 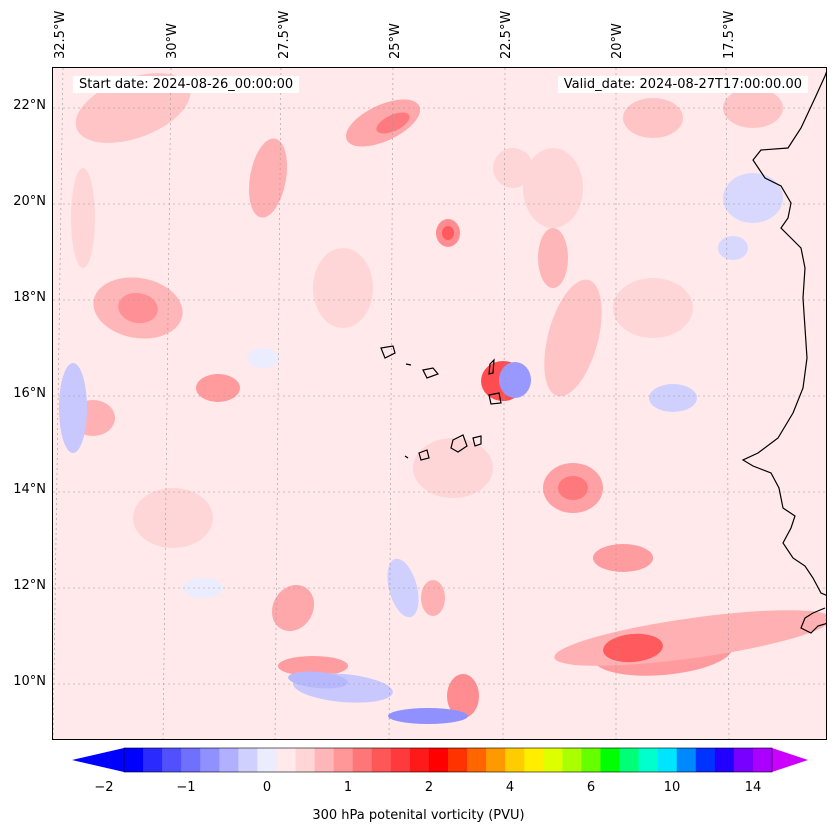 I want to click on start-date-label: Start date: 2024-08-26_00:00:00, so click(x=186, y=84).